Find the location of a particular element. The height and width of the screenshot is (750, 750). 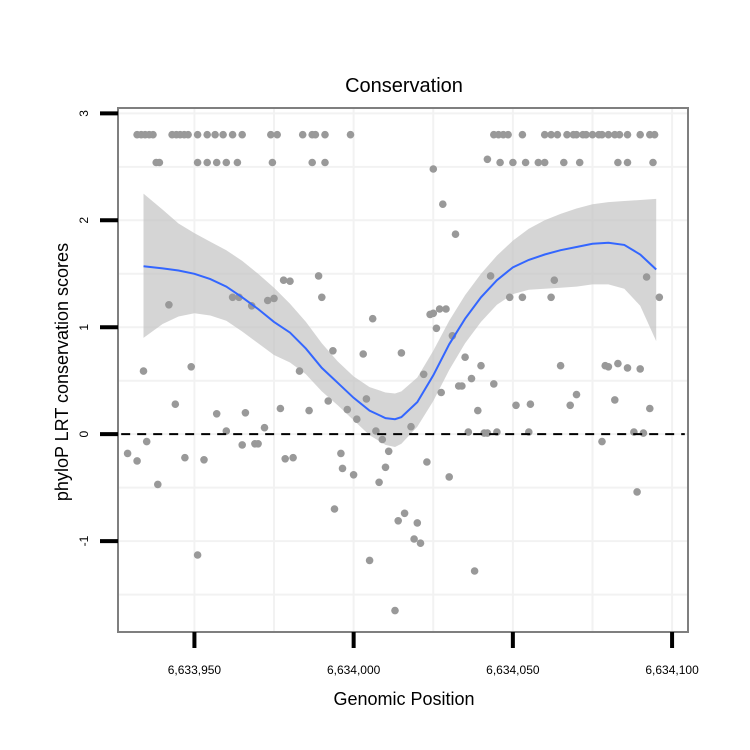

y-tick-label: -1 is located at coordinates (84, 540).